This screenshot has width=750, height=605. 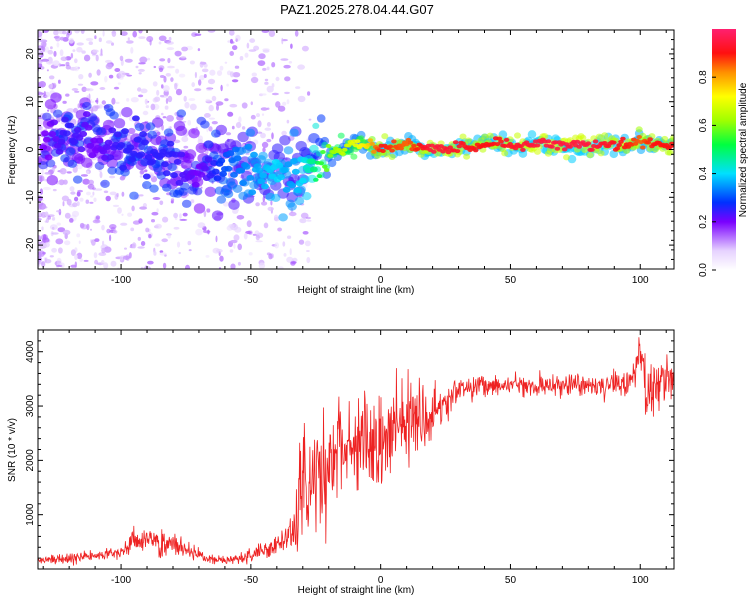 What do you see at coordinates (743, 149) in the screenshot?
I see `colorbar-label: Normalized spectral amplitude` at bounding box center [743, 149].